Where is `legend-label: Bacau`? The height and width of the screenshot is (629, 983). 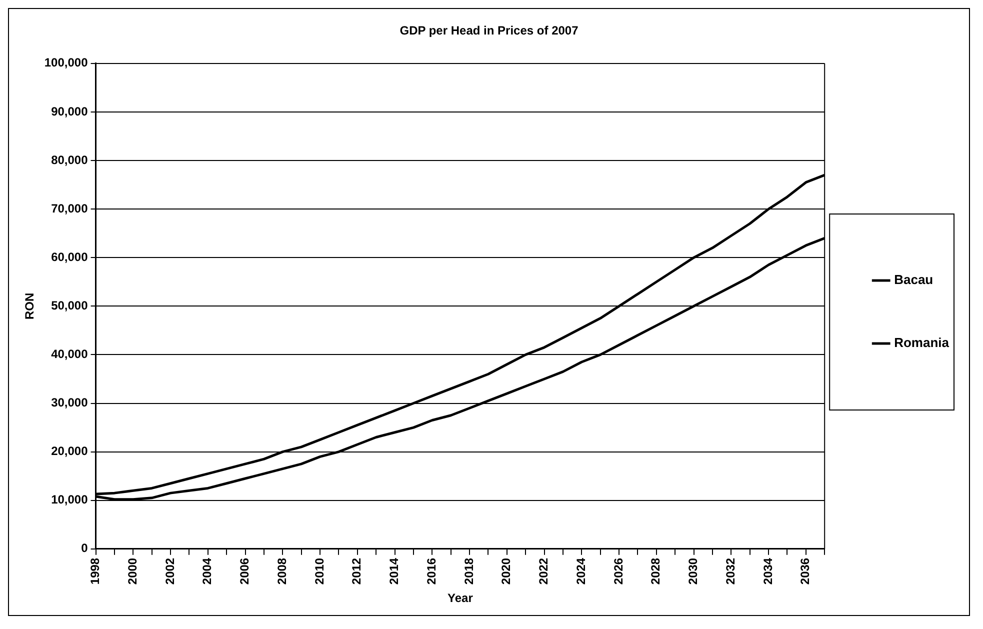
legend-label: Bacau is located at coordinates (914, 280).